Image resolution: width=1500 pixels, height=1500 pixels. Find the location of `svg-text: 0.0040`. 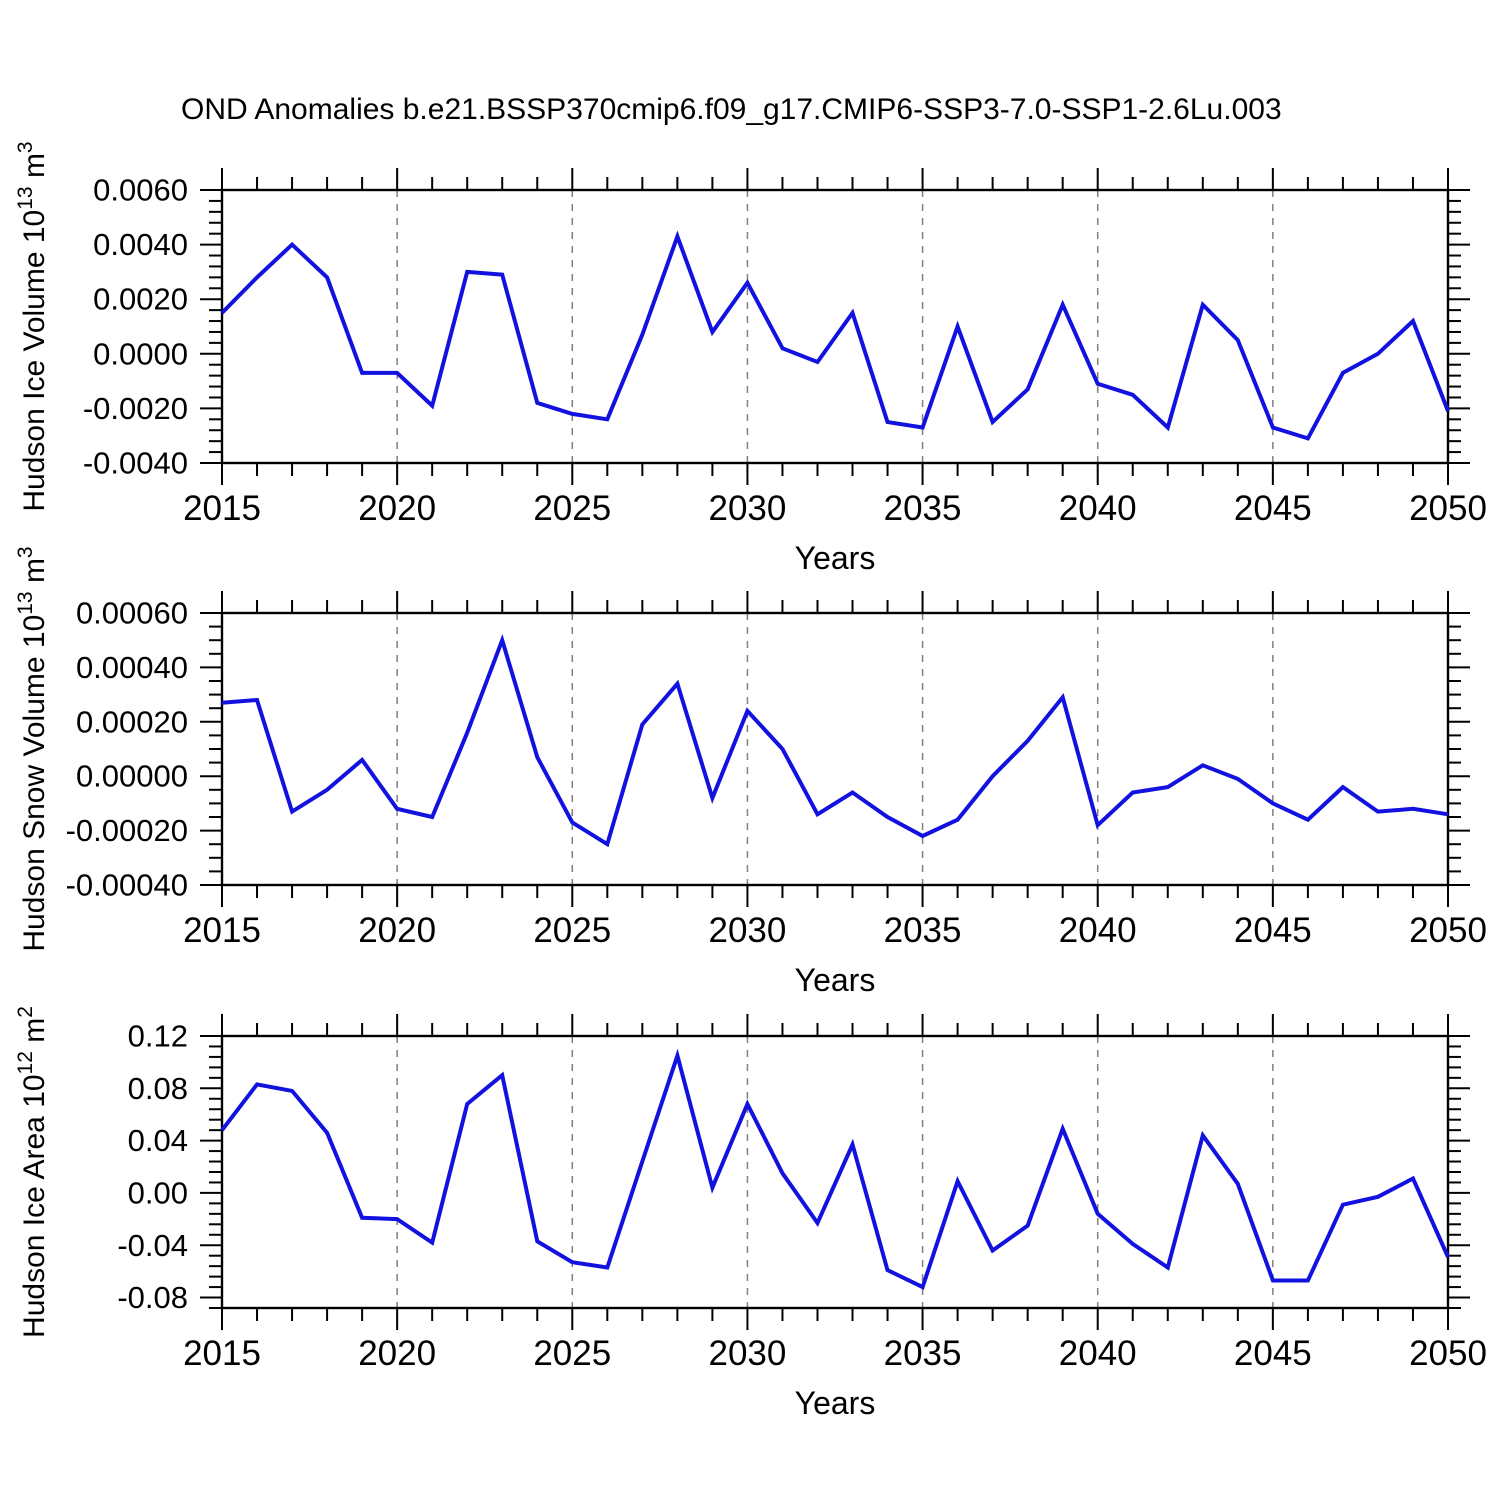

svg-text: 0.0040 is located at coordinates (140, 244).